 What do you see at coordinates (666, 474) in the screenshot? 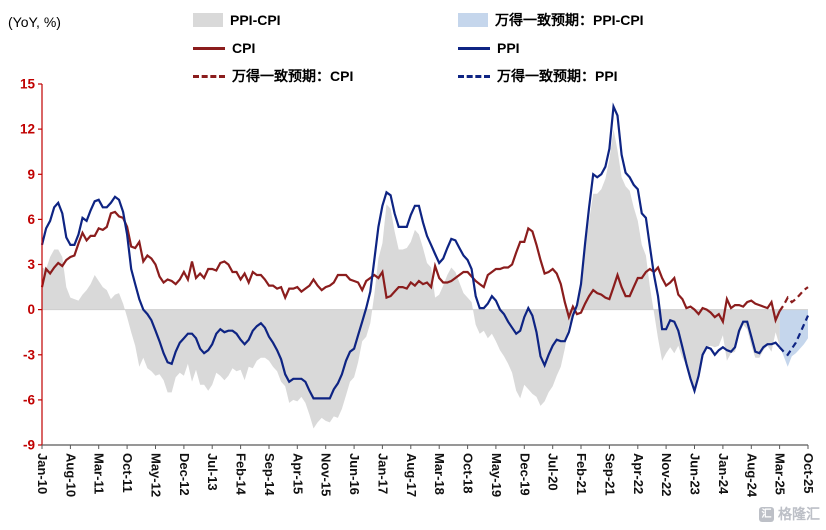
I see `x-tick-label: Nov-22` at bounding box center [666, 474].